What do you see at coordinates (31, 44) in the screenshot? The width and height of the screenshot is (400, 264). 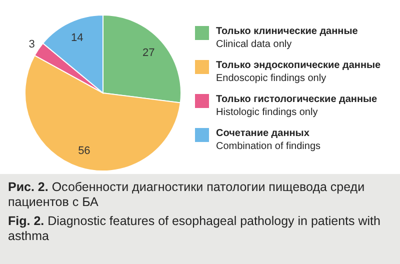 I see `data-label: 3` at bounding box center [31, 44].